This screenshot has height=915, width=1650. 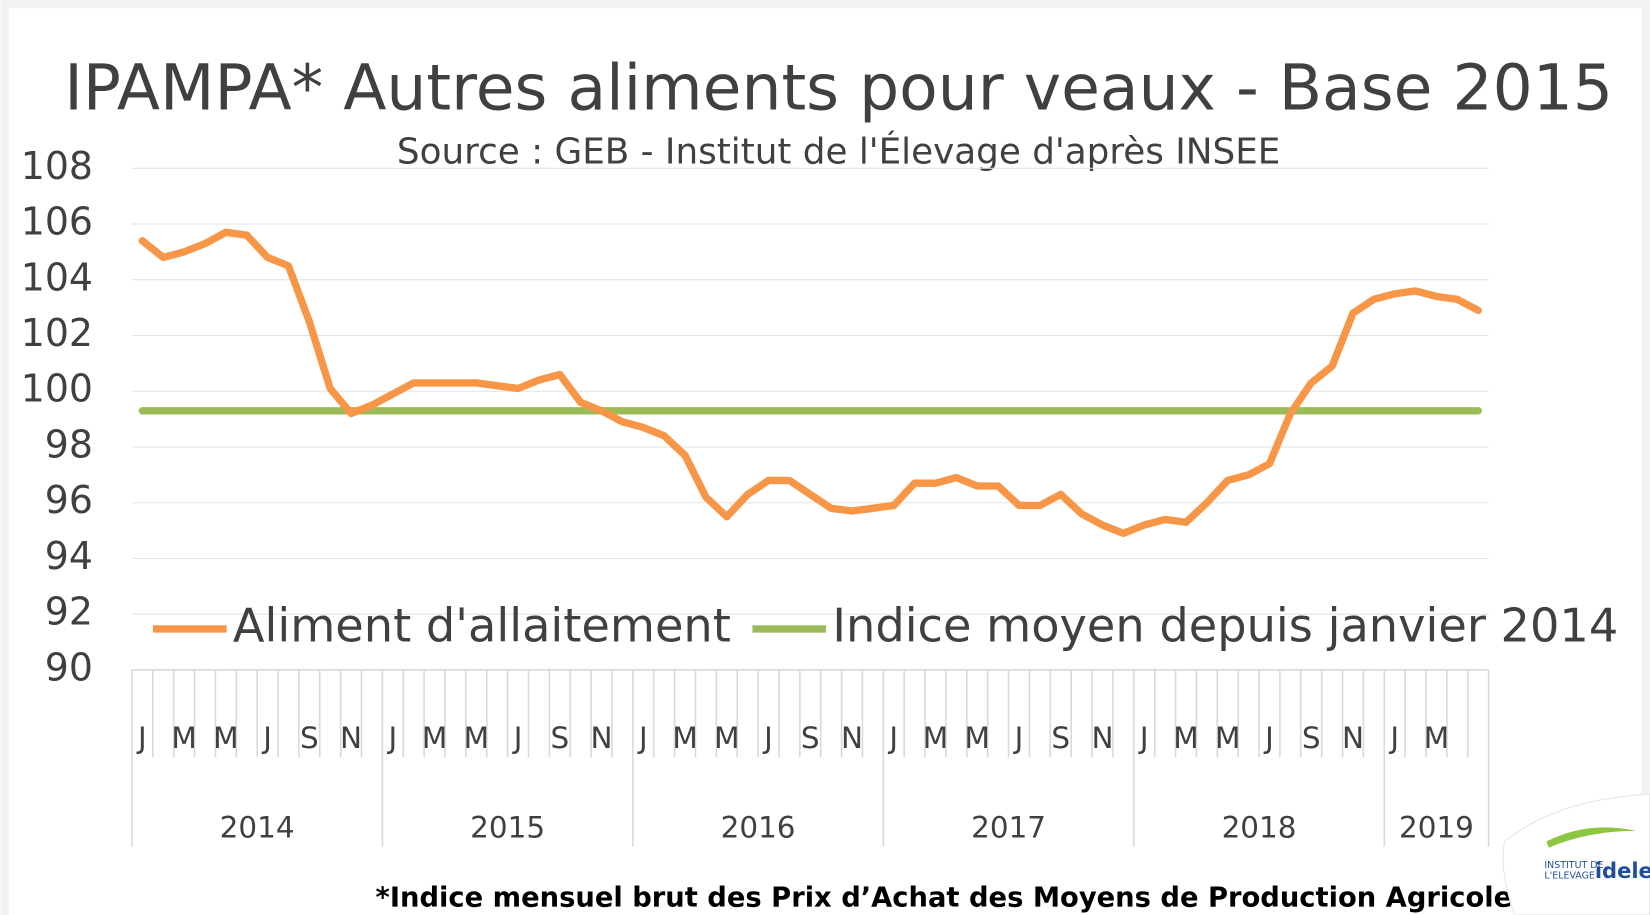 What do you see at coordinates (69, 612) in the screenshot?
I see `y-tick-label: 92` at bounding box center [69, 612].